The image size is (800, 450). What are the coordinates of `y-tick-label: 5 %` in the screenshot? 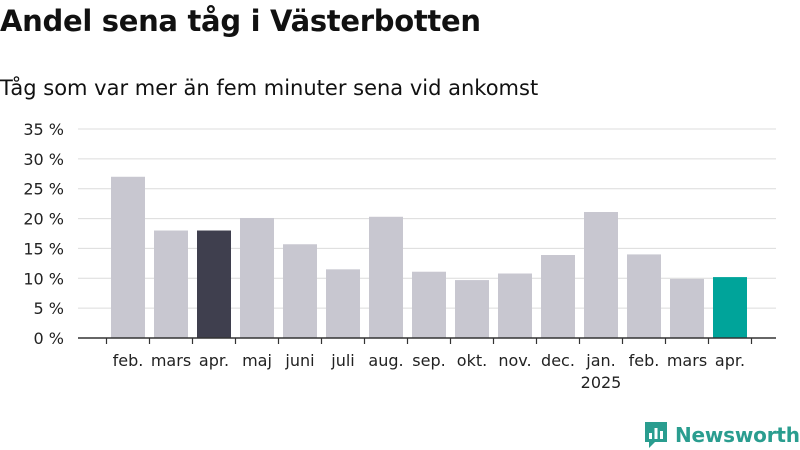 It's located at (49, 308).